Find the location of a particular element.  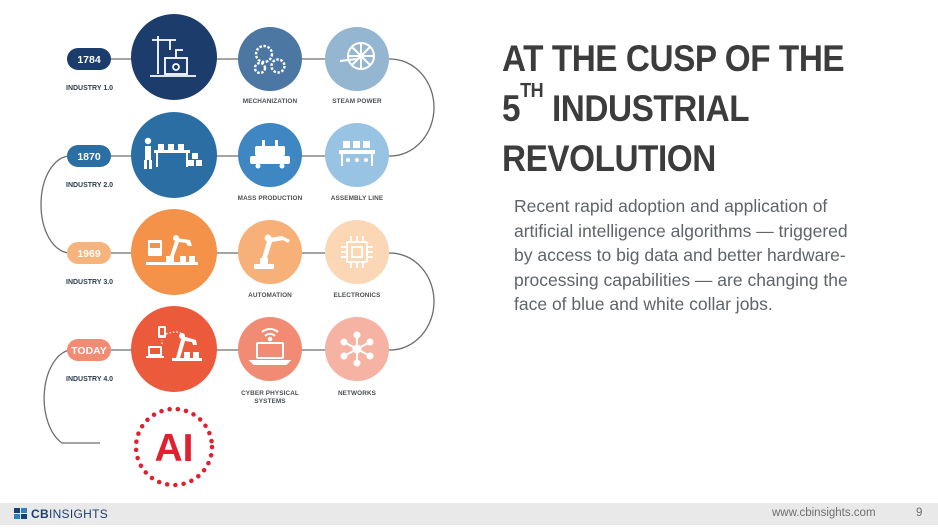

title-number: 5 is located at coordinates (511, 108).